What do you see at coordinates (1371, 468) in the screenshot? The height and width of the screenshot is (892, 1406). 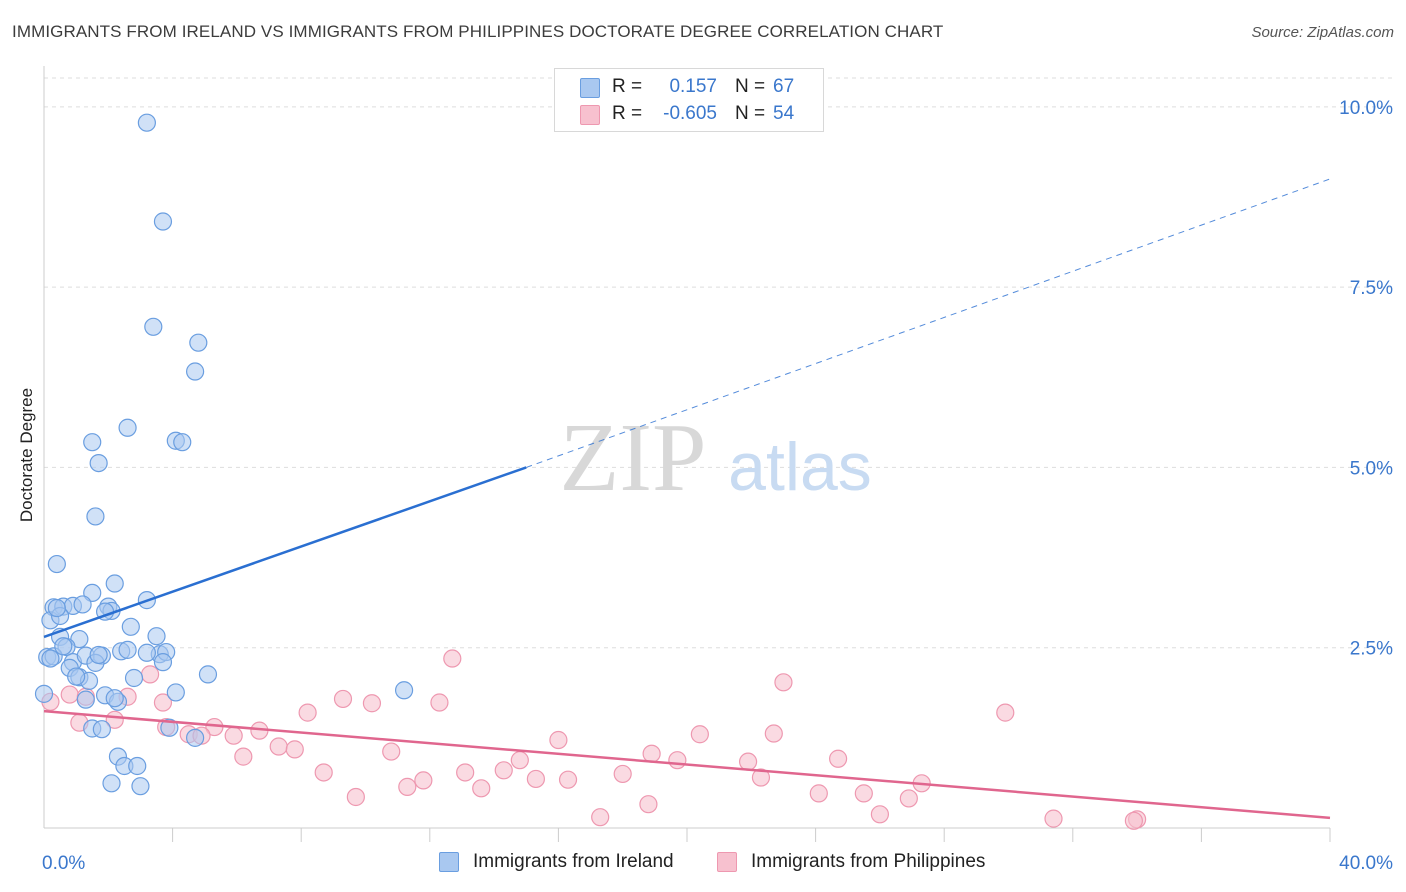 I see `y-tick-label: 5.0%` at bounding box center [1371, 468].